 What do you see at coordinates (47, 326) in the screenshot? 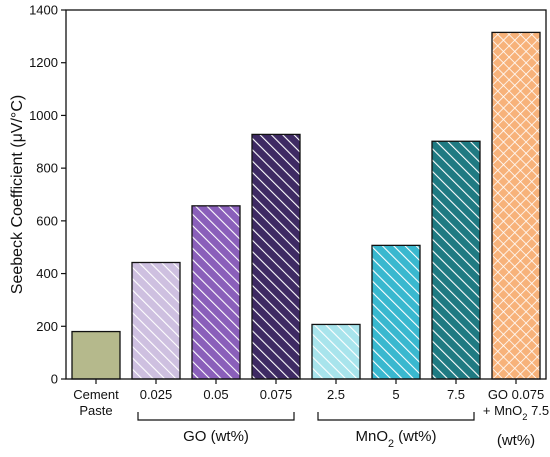
I see `y-tick-label: 200` at bounding box center [47, 326].